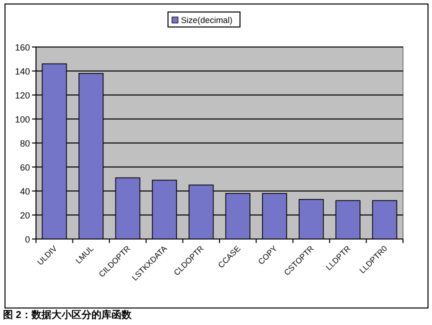 This screenshot has height=325, width=432. What do you see at coordinates (25, 167) in the screenshot?
I see `y-tick-label: 60` at bounding box center [25, 167].